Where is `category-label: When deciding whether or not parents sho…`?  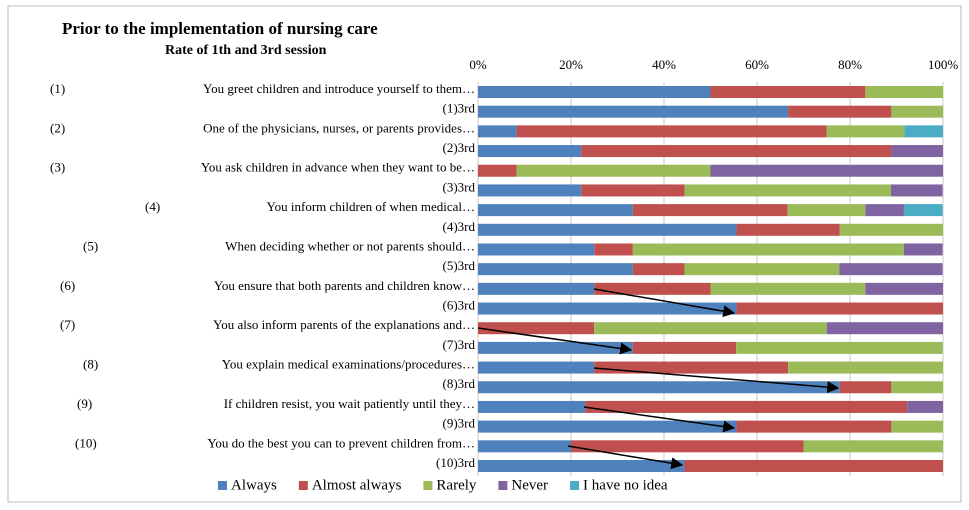
category-label: When deciding whether or not parents sho… is located at coordinates (350, 245).